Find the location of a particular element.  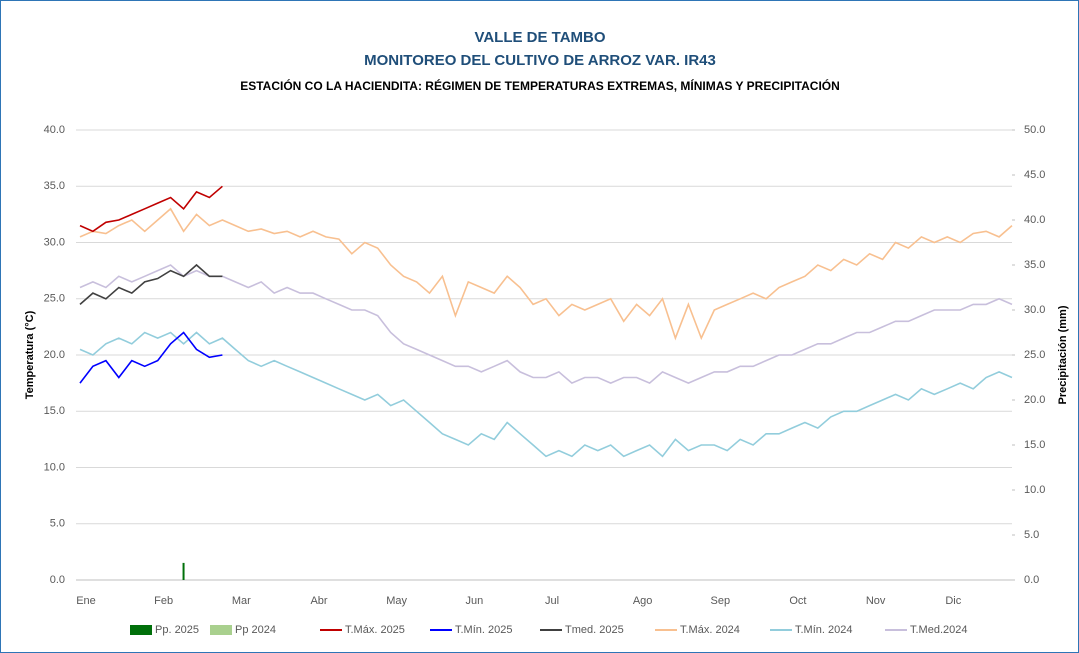

y-tick-label: 5.0 is located at coordinates (57, 524).